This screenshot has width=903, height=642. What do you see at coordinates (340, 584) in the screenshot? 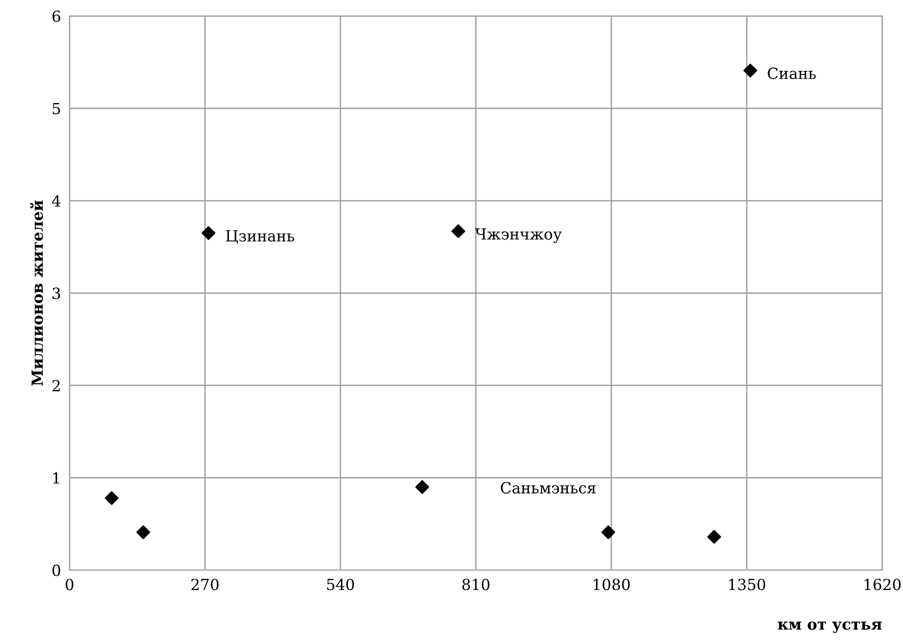
I see `x-tick-label: 540` at bounding box center [340, 584].